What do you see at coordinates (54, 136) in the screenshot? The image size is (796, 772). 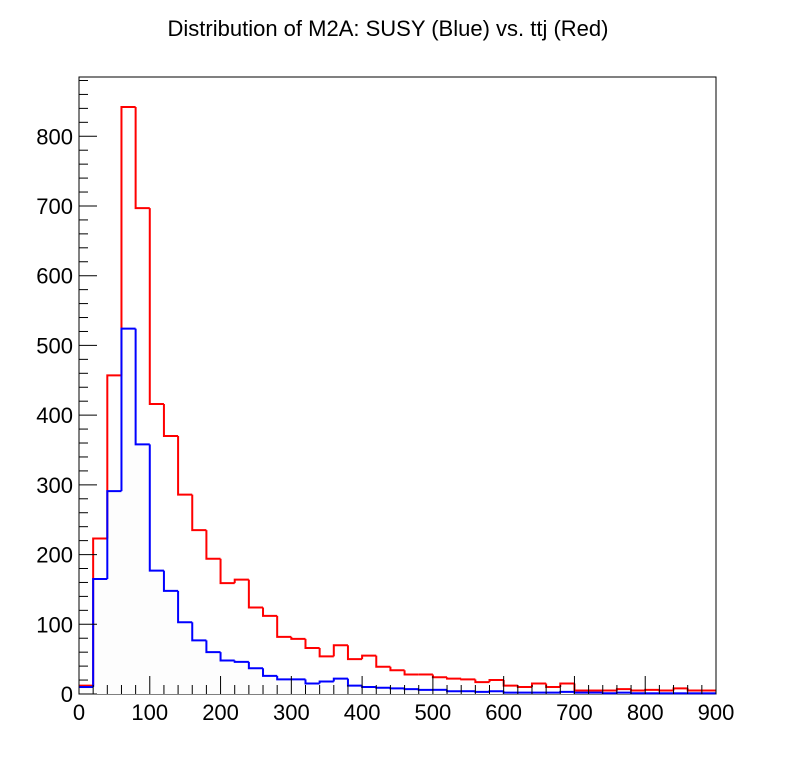 I see `y-tick-label: 800` at bounding box center [54, 136].